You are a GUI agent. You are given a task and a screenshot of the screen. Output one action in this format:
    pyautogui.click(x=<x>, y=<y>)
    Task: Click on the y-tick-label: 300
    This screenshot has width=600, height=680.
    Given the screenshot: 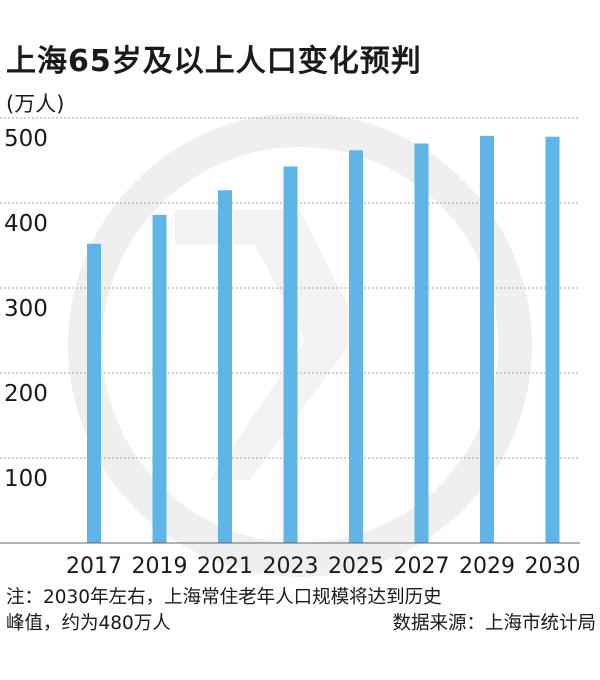 What is the action you would take?
    pyautogui.click(x=26, y=309)
    